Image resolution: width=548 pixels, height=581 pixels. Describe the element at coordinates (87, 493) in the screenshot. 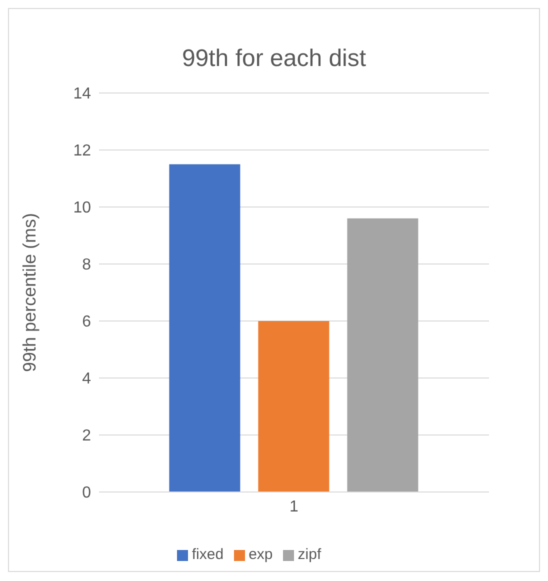

I see `y-tick-label: 0` at that location.